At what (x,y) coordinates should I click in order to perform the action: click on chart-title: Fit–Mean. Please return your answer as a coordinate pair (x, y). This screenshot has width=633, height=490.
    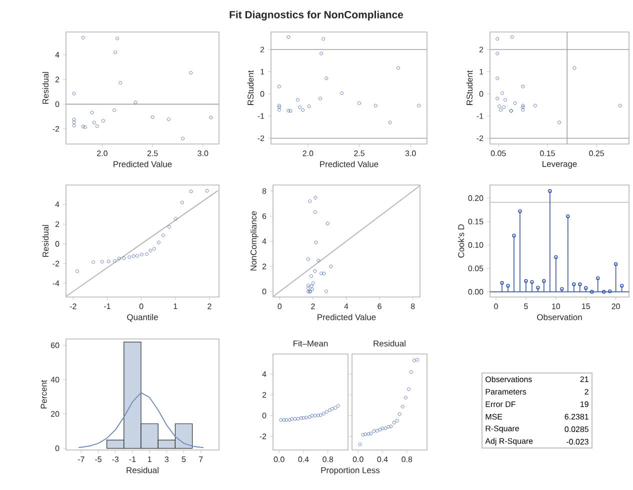
    Looking at the image, I should click on (311, 343).